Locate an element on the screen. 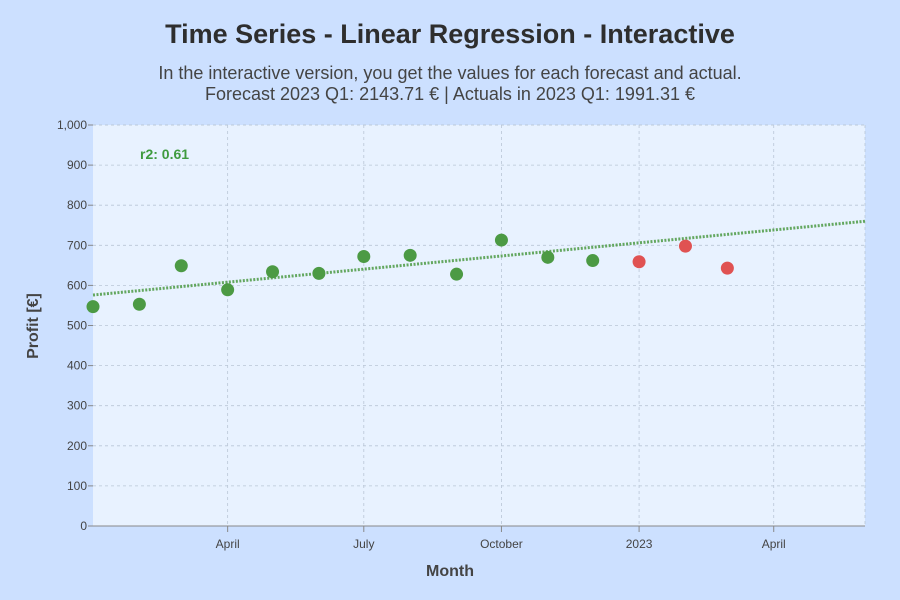  y-axis-label: Profit [€] is located at coordinates (33, 326).